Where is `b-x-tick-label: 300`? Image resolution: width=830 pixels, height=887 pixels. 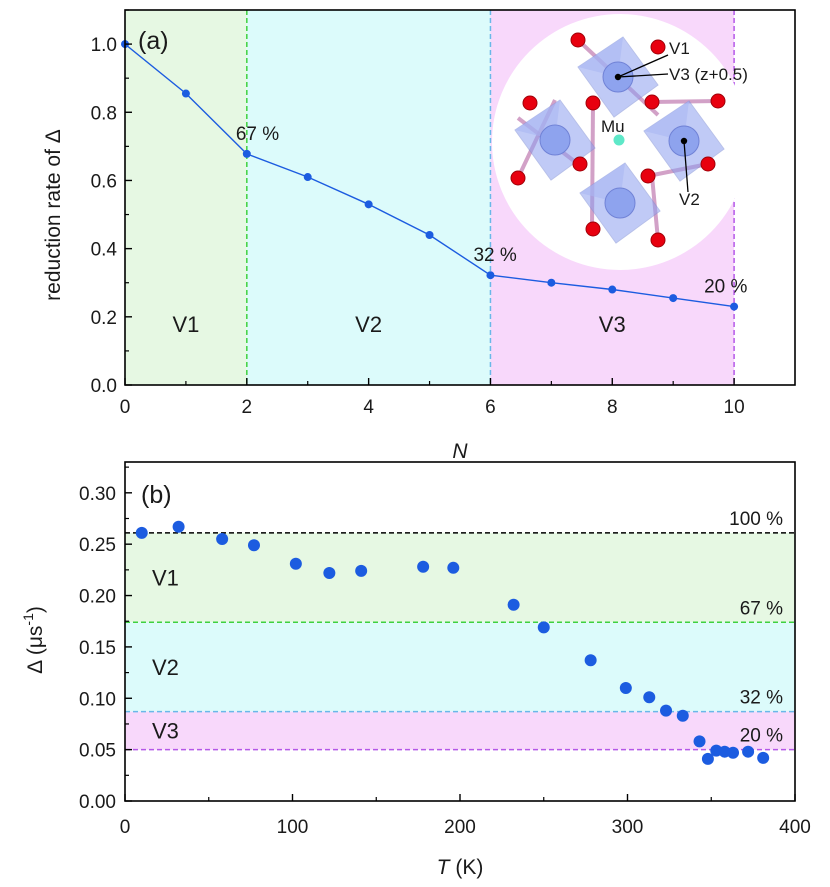
b-x-tick-label: 300 is located at coordinates (628, 827).